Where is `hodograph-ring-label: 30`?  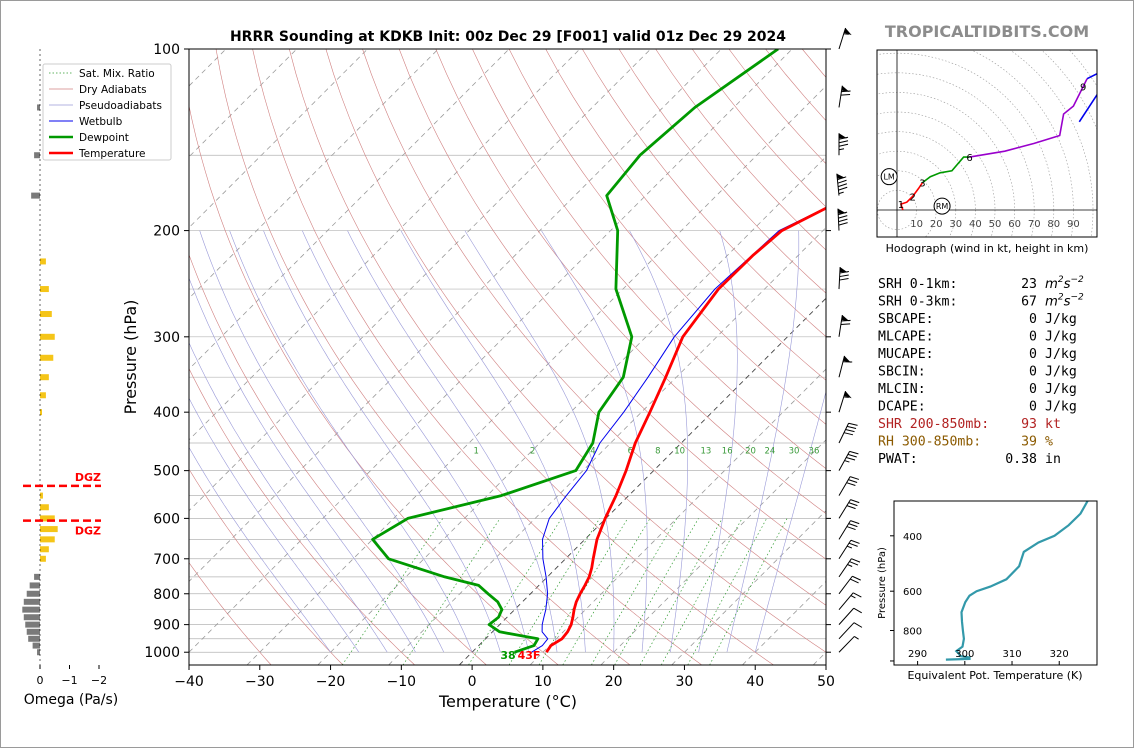
hodograph-ring-label: 30 is located at coordinates (955, 224).